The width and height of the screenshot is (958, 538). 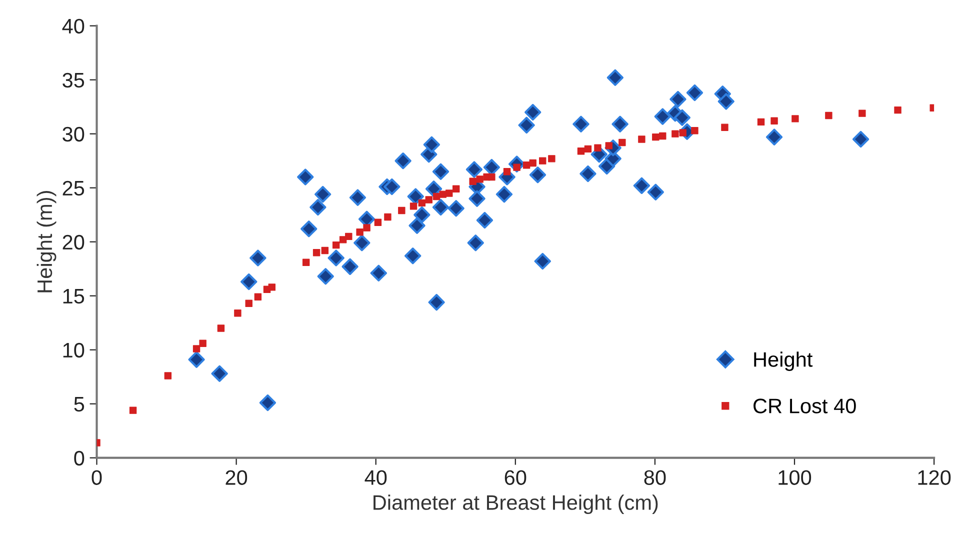 I want to click on y-tick-label: 40, so click(x=73, y=26).